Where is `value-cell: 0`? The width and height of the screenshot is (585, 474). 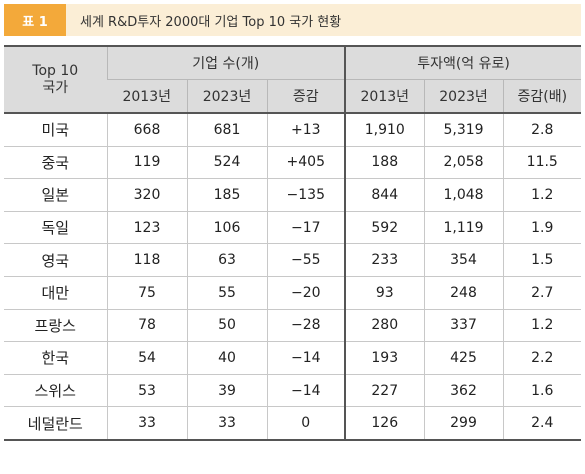
value-cell: 0 is located at coordinates (306, 423).